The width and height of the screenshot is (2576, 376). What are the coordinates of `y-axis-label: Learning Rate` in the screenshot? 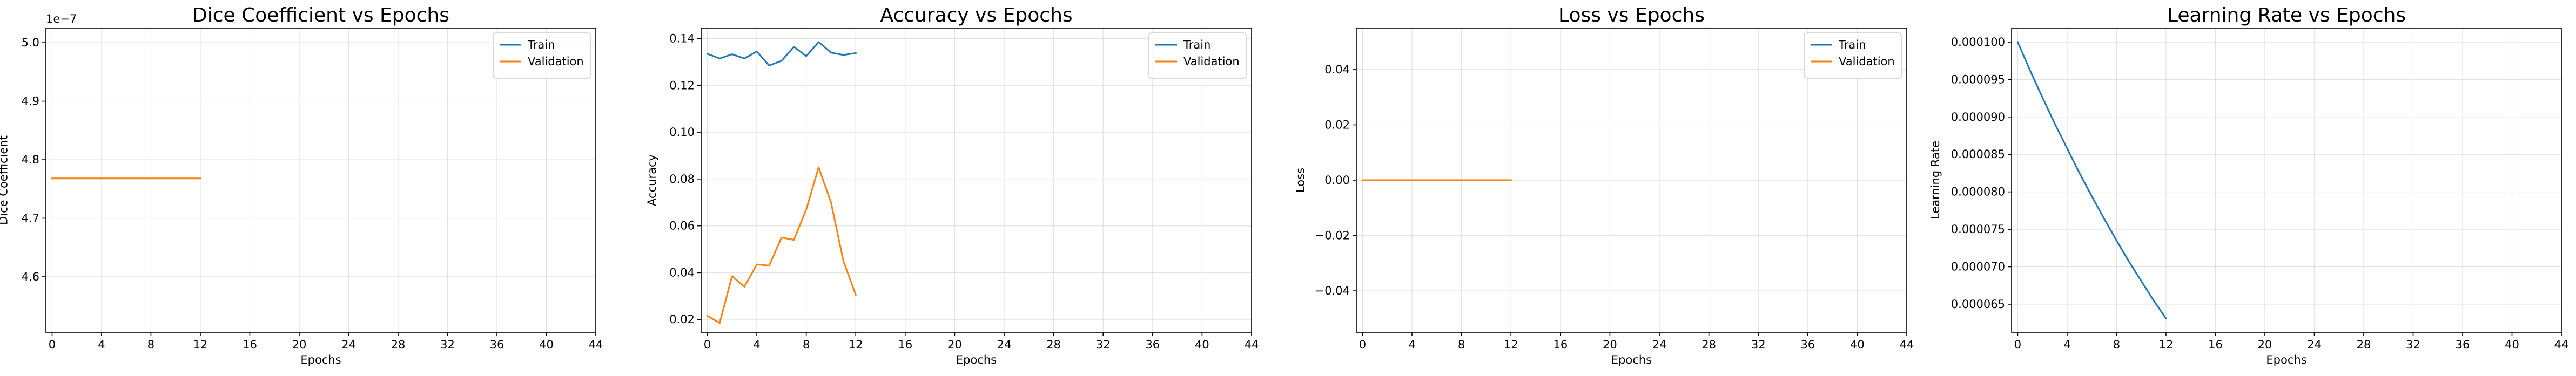 It's located at (1935, 180).